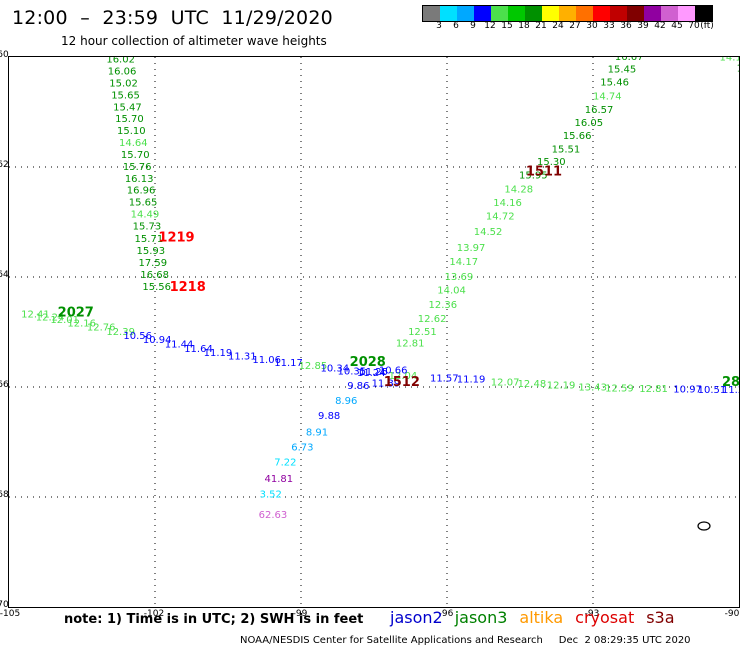 Image resolution: width=740 pixels, height=650 pixels. Describe the element at coordinates (188, 287) in the screenshot. I see `pass-time-label: 1218` at that location.